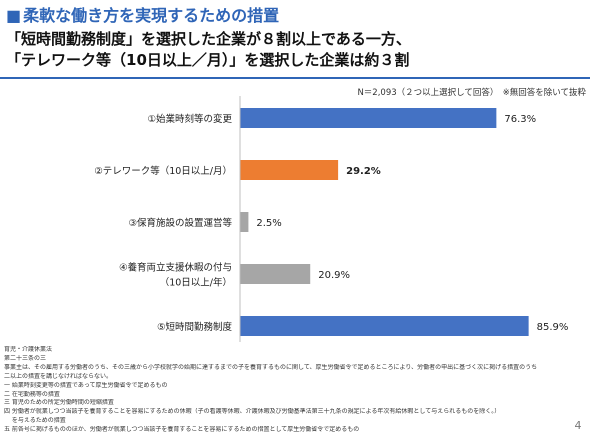 This screenshot has width=590, height=439. I want to click on footnote-line: 三 育児のための所定労働時間の短縮措置, so click(59, 403).